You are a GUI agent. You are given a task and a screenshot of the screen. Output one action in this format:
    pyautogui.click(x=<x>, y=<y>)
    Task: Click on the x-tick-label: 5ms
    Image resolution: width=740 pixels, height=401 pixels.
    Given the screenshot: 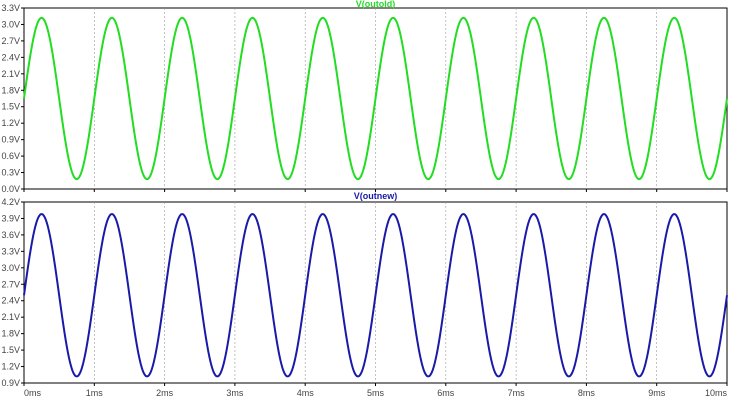 What is the action you would take?
    pyautogui.click(x=376, y=393)
    